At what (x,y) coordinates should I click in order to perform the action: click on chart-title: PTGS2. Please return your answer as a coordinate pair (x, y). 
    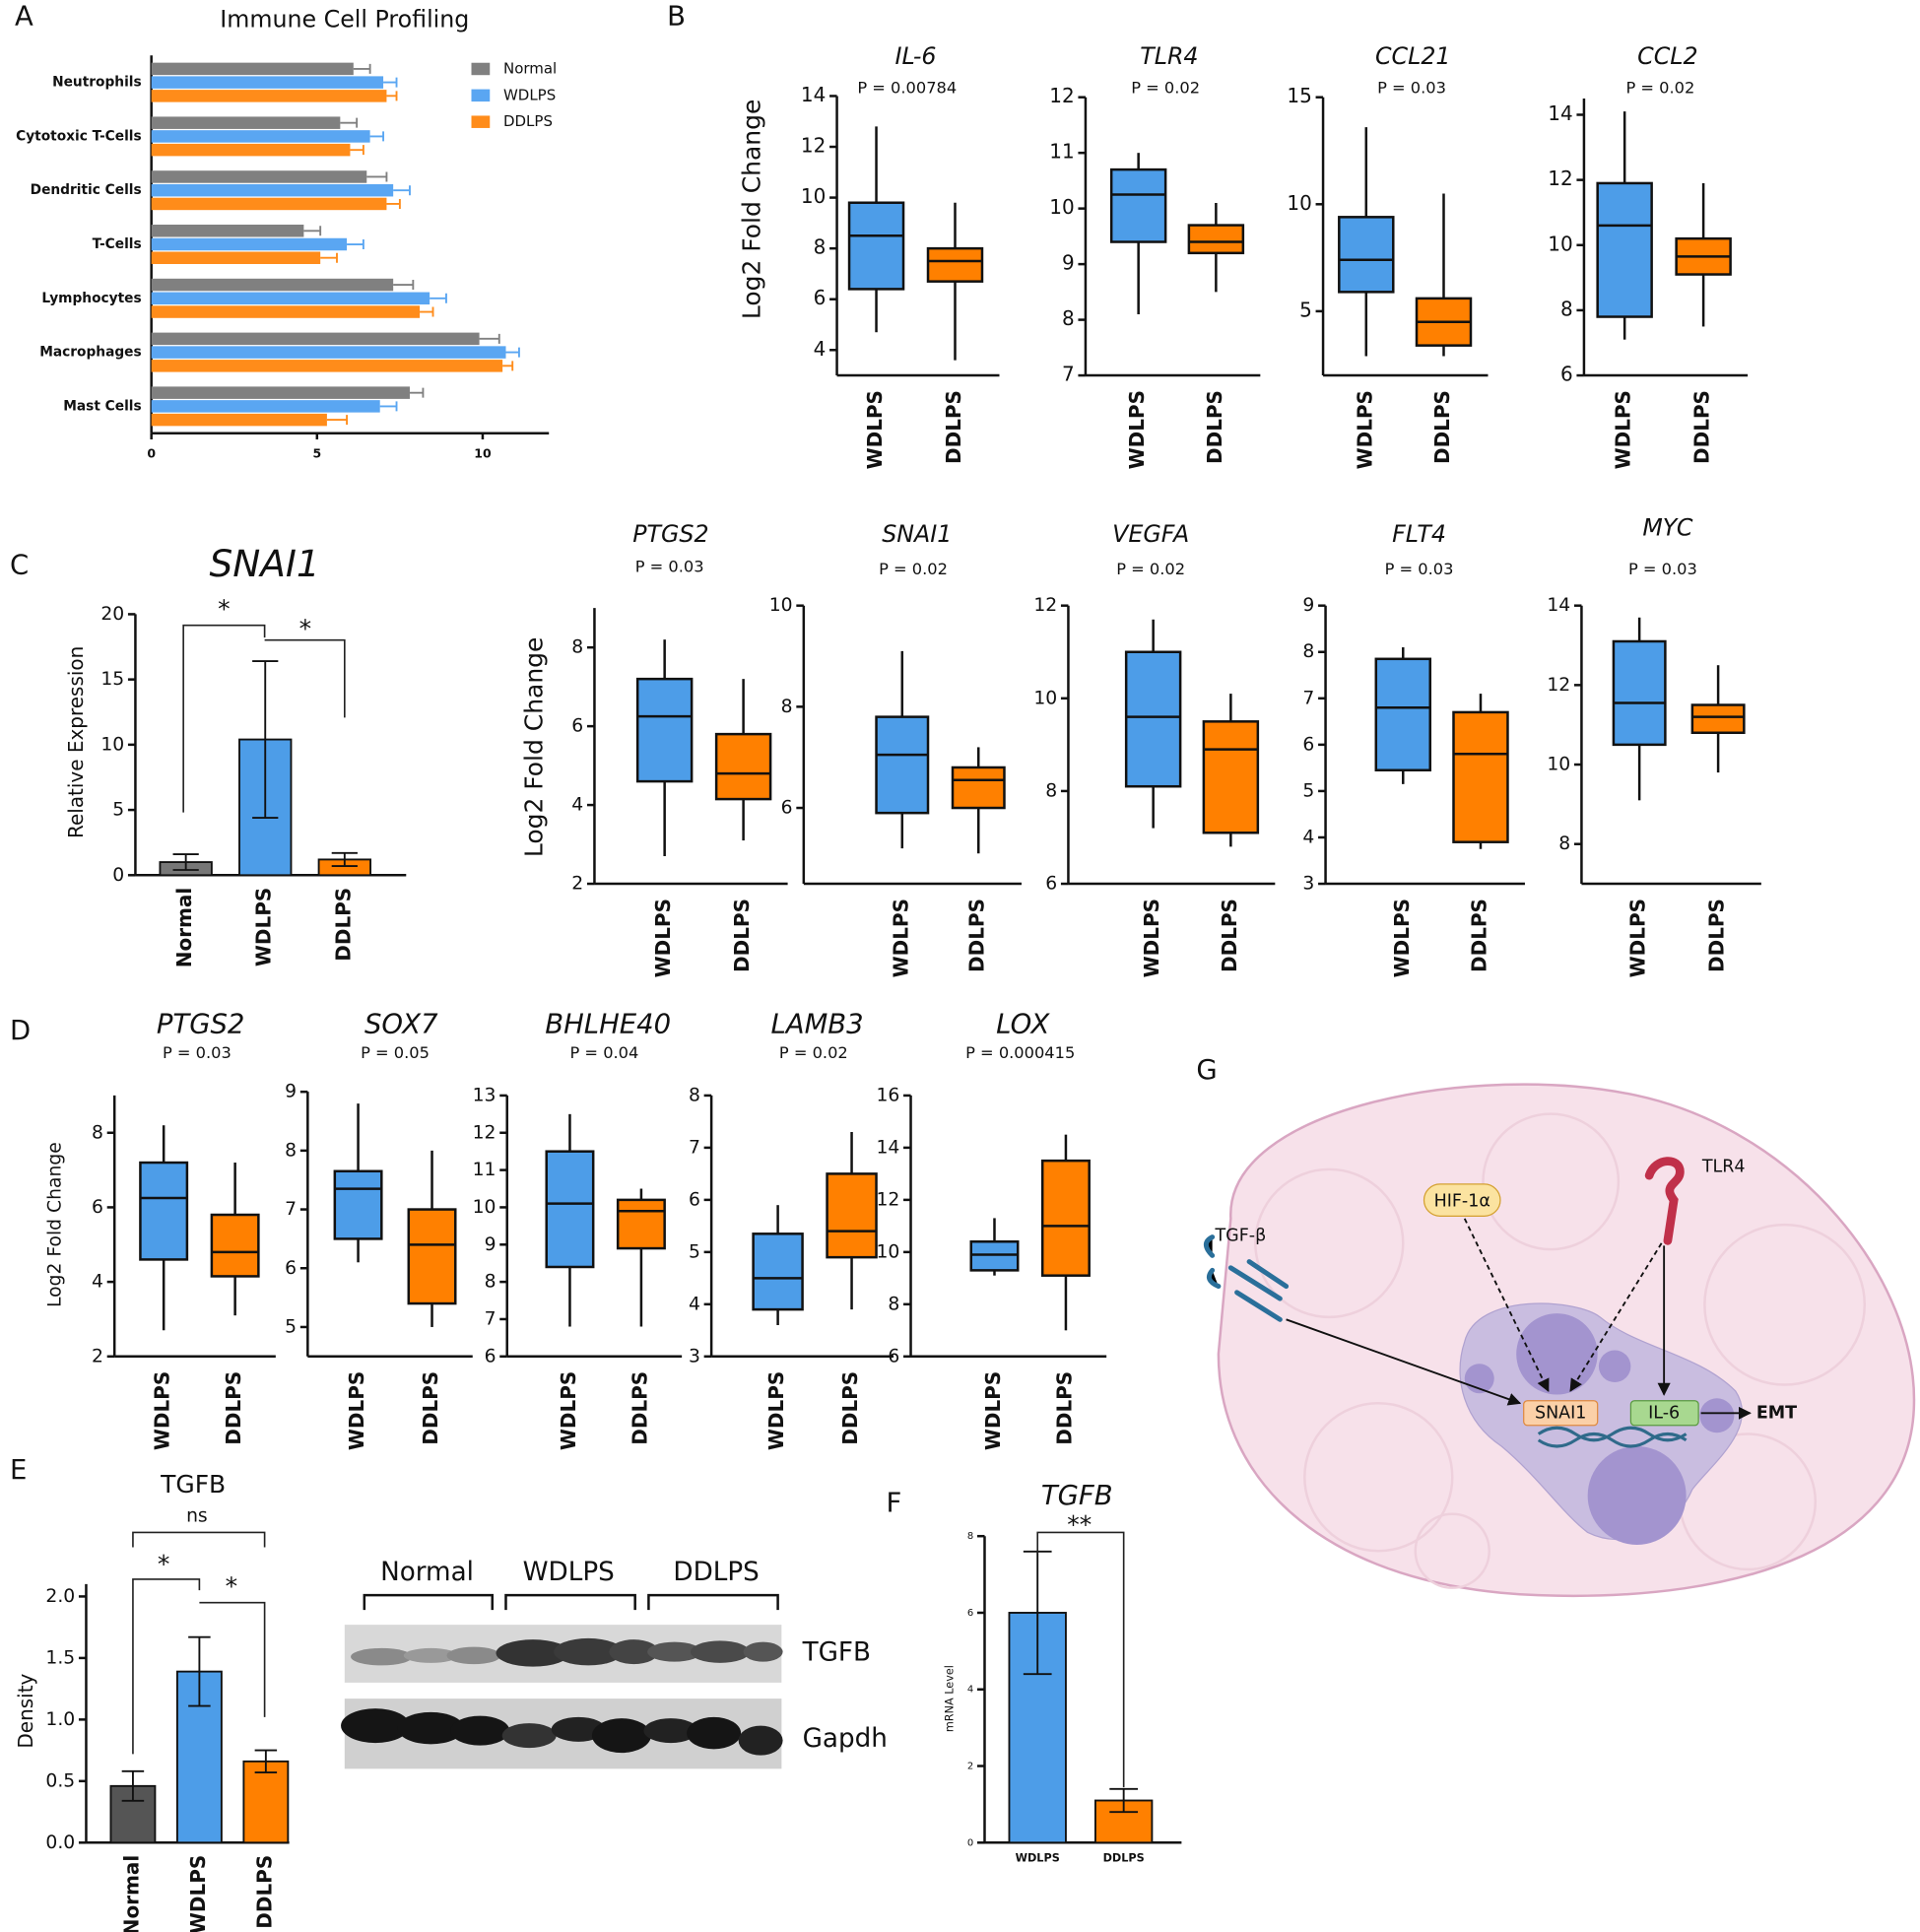
    Looking at the image, I should click on (670, 534).